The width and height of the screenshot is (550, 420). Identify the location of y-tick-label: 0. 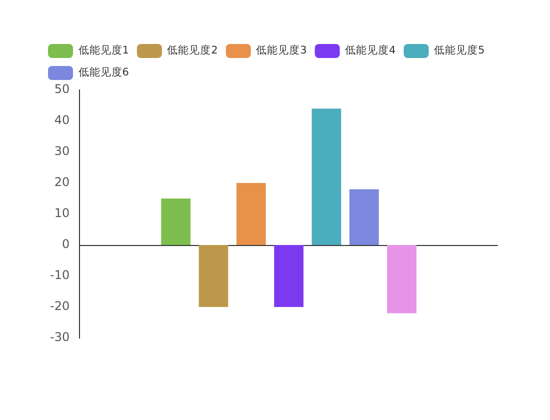
(66, 244).